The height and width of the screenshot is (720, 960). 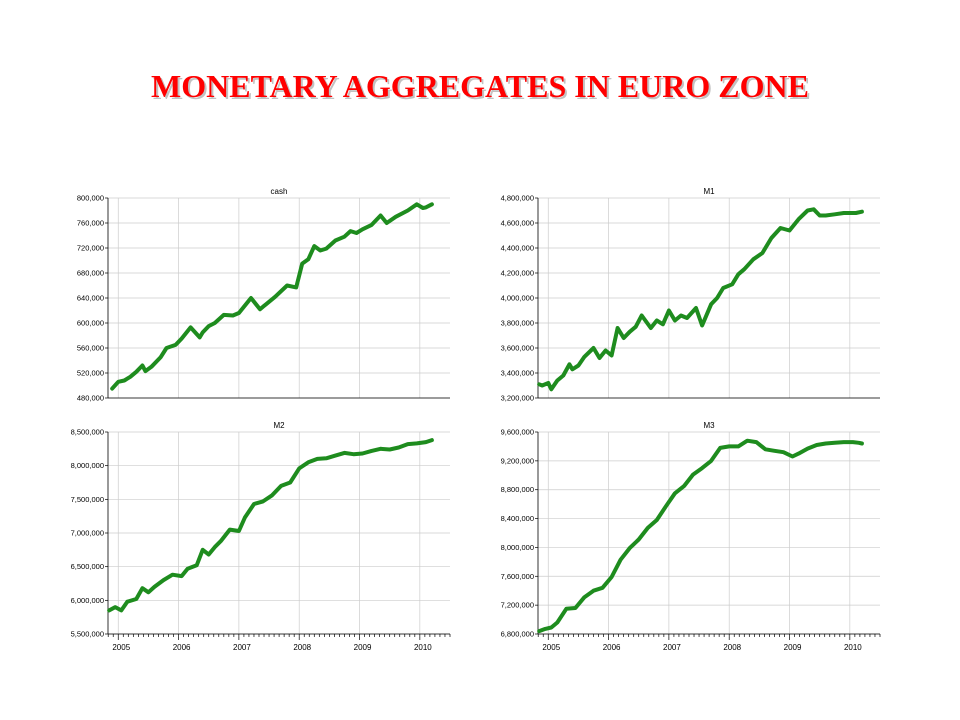 What do you see at coordinates (517, 198) in the screenshot?
I see `y-tick-label: 4,800,000` at bounding box center [517, 198].